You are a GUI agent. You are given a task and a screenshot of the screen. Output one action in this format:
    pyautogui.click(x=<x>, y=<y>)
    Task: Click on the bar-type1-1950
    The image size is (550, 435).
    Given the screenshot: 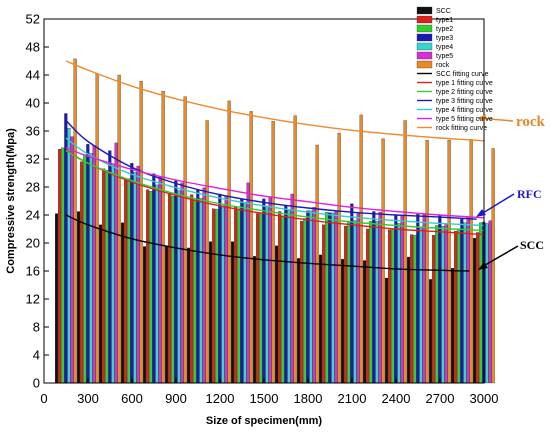 What is the action you would take?
    pyautogui.click(x=324, y=304)
    